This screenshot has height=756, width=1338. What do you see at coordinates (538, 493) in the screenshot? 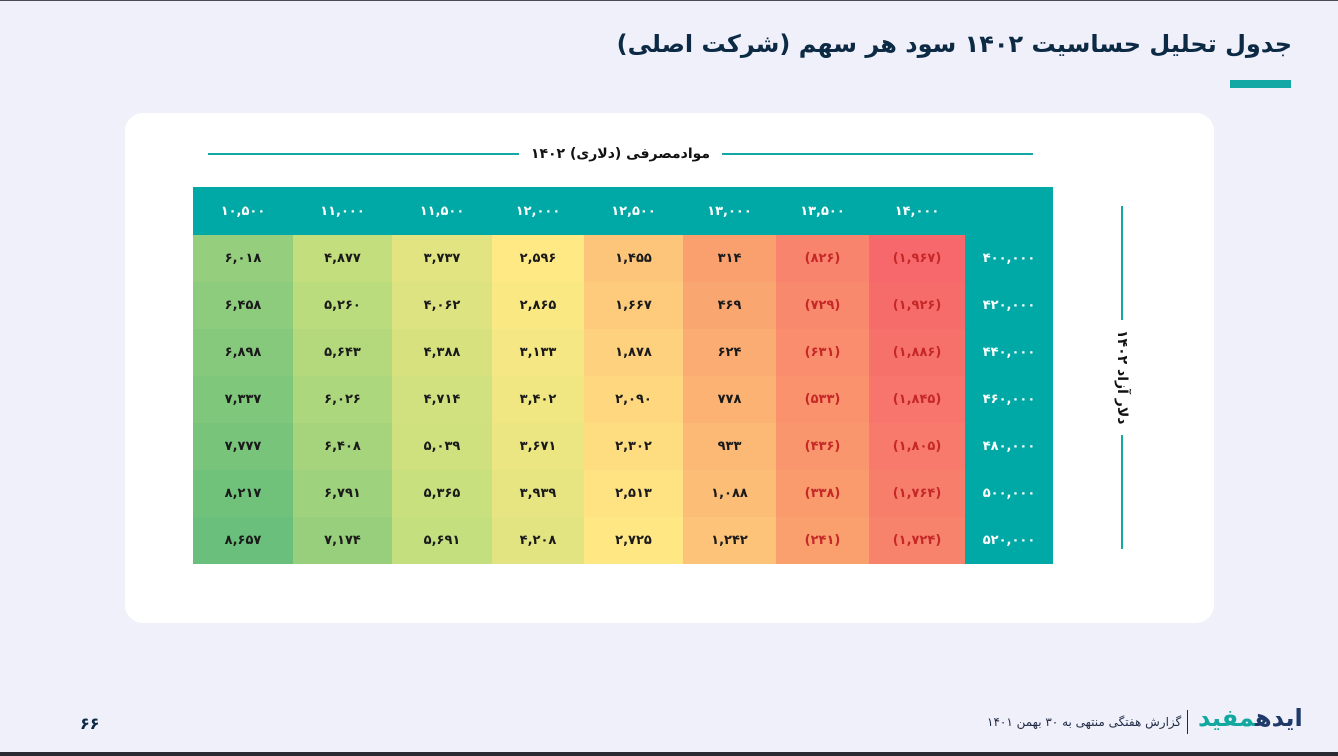
I see `table-cell: ۳,۹۳۹` at bounding box center [538, 493].